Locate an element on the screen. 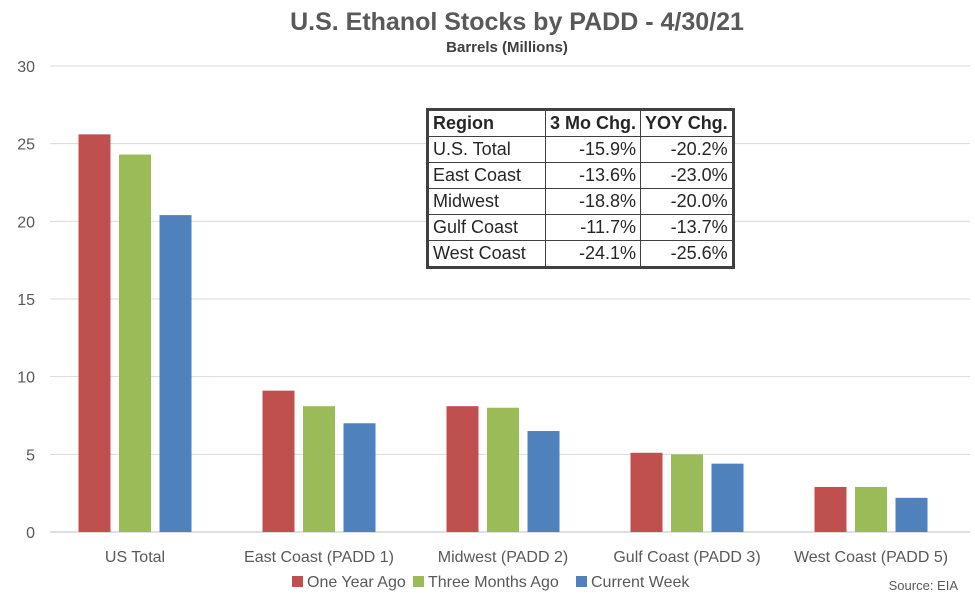  table-cell-3mo: -15.9% is located at coordinates (593, 149).